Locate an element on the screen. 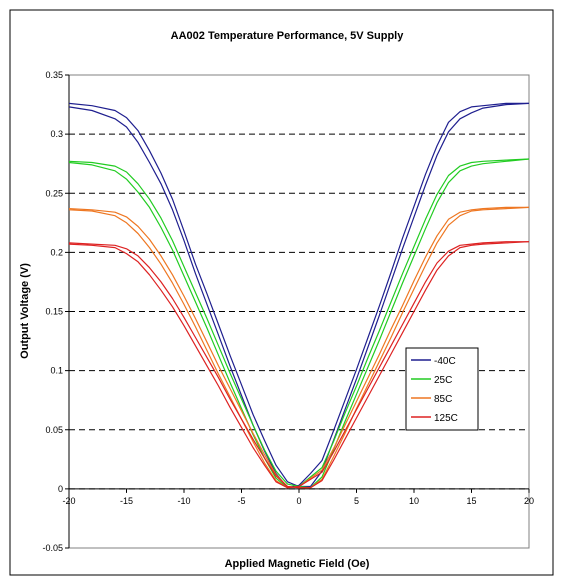  legend-label: 85C is located at coordinates (443, 399).